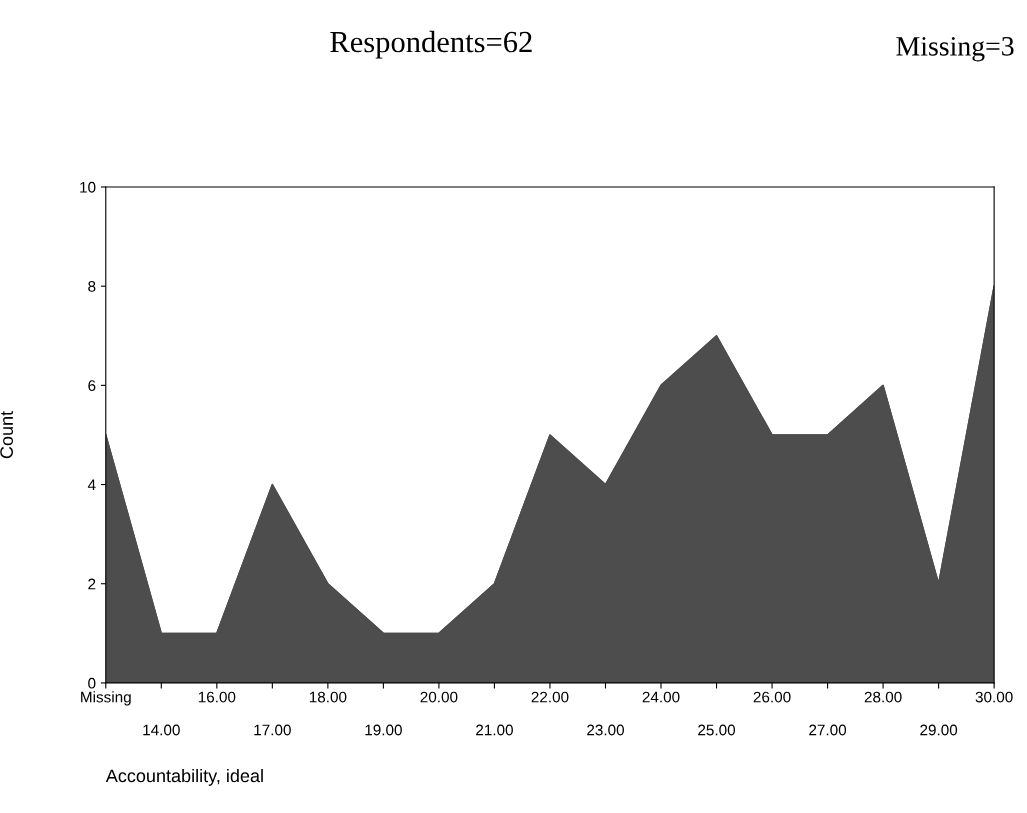  What do you see at coordinates (92, 286) in the screenshot?
I see `y-tick-label: 8` at bounding box center [92, 286].